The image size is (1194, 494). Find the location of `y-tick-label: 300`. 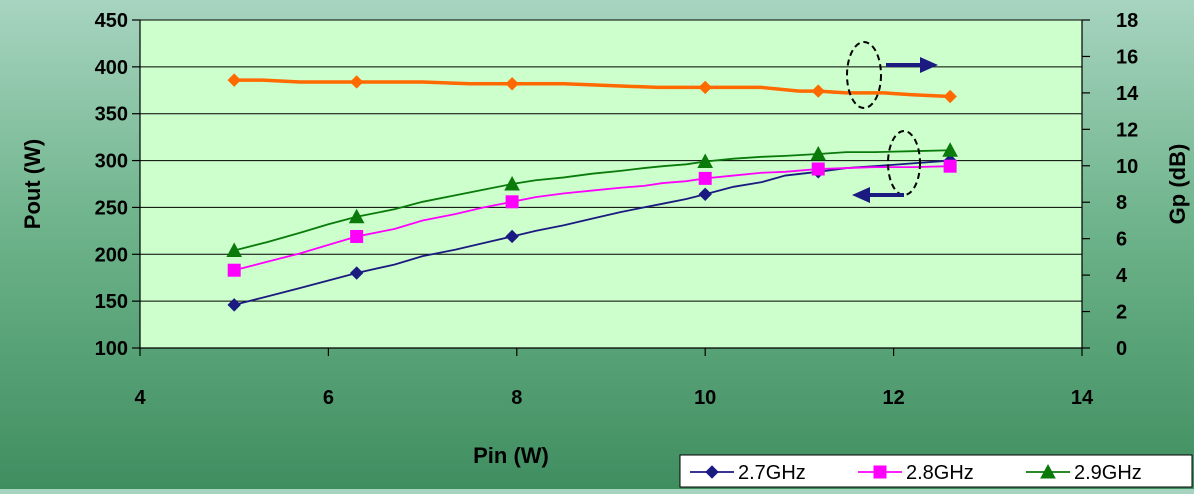

y-tick-label: 300 is located at coordinates (111, 162).